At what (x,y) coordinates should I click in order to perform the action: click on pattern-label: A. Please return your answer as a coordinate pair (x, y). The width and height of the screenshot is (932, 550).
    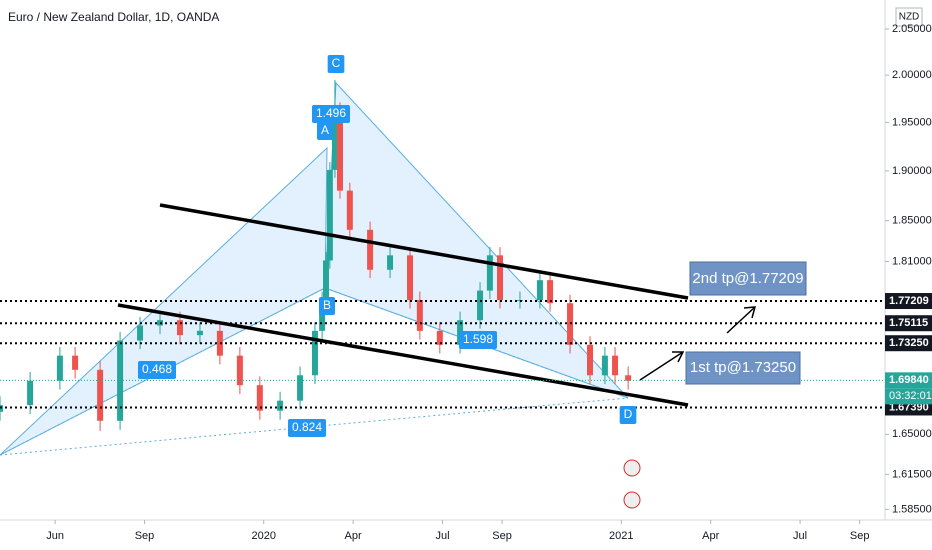
    Looking at the image, I should click on (325, 130).